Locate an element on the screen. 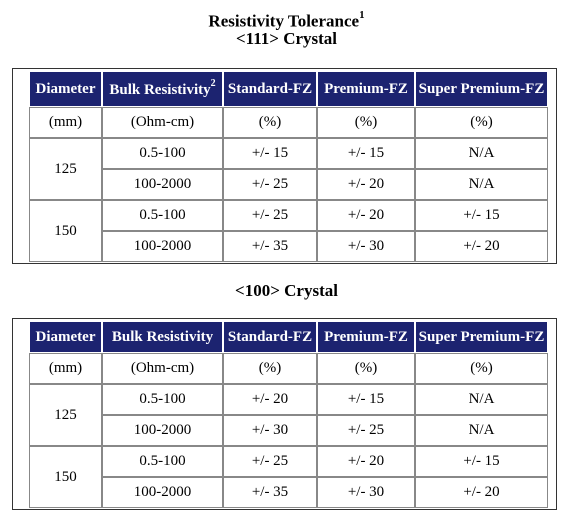 This screenshot has width=573, height=524. title-text: Resistivity Tolerance is located at coordinates (284, 21).